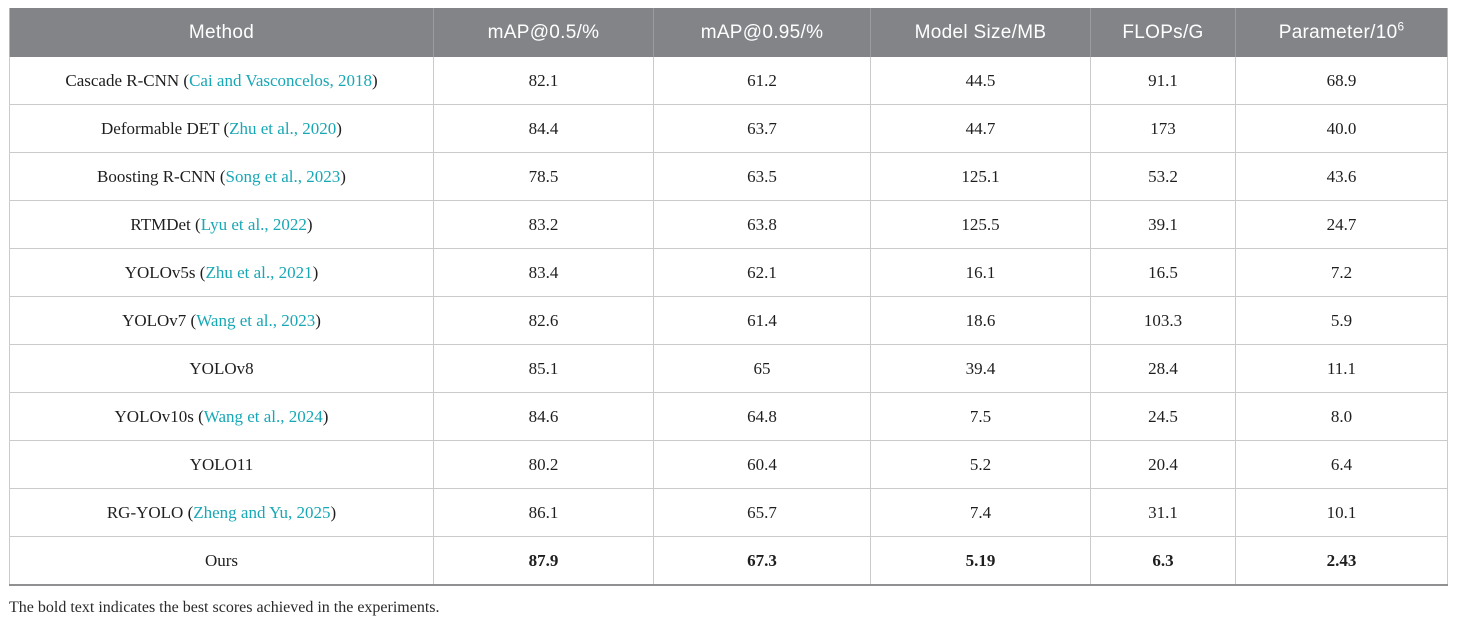 Image resolution: width=1460 pixels, height=628 pixels. I want to click on method-name: Deformable DET (, so click(165, 128).